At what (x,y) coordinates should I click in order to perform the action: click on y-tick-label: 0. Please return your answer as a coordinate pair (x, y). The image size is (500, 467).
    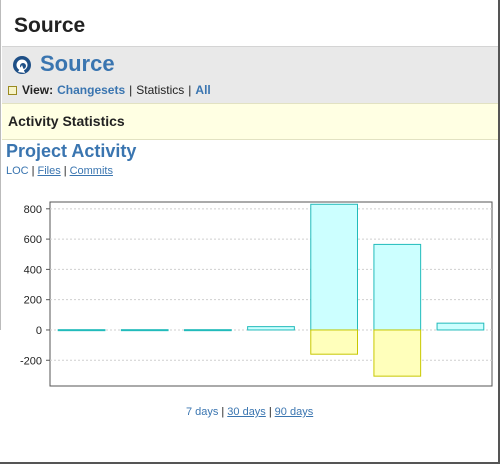
    Looking at the image, I should click on (39, 331).